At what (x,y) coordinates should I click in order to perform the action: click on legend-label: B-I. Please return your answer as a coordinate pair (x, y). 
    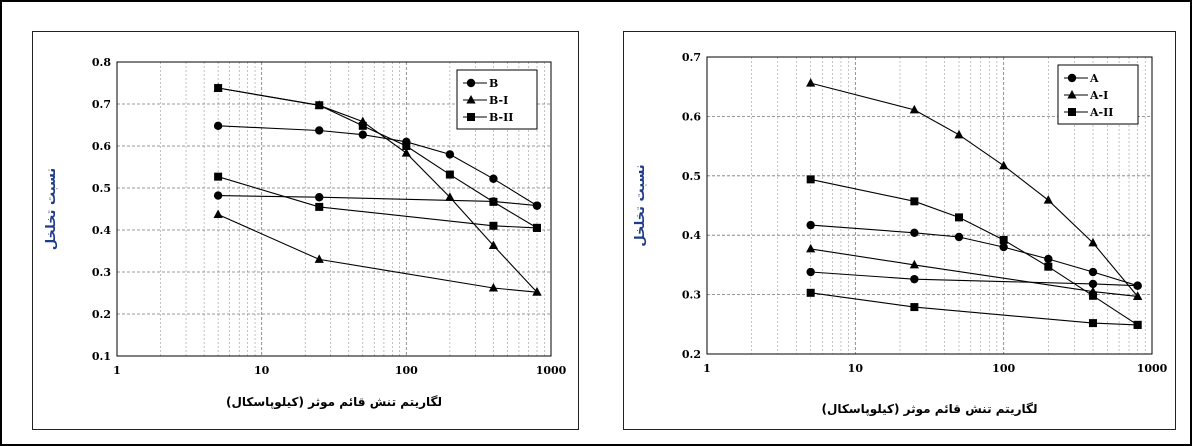
    Looking at the image, I should click on (498, 100).